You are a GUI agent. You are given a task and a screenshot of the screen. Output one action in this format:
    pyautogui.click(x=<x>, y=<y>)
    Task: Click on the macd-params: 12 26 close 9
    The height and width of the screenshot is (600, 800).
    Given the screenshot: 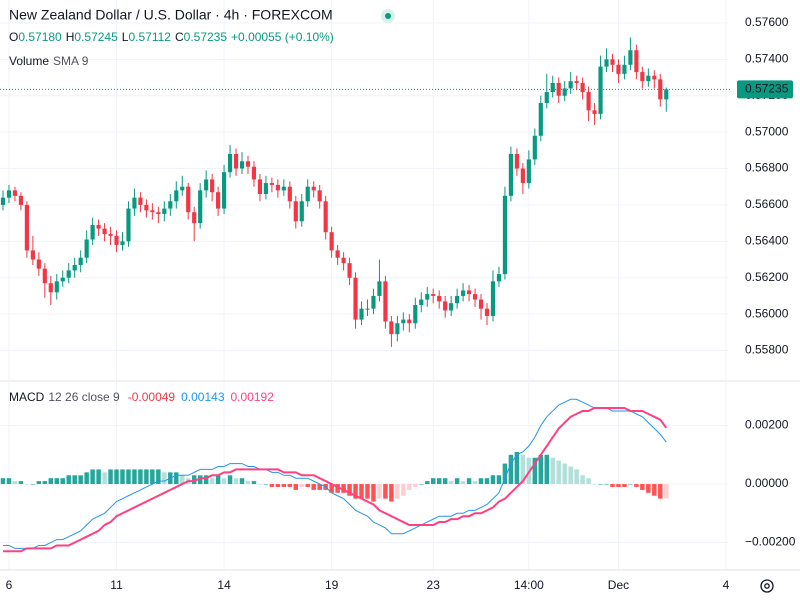 What is the action you would take?
    pyautogui.click(x=84, y=397)
    